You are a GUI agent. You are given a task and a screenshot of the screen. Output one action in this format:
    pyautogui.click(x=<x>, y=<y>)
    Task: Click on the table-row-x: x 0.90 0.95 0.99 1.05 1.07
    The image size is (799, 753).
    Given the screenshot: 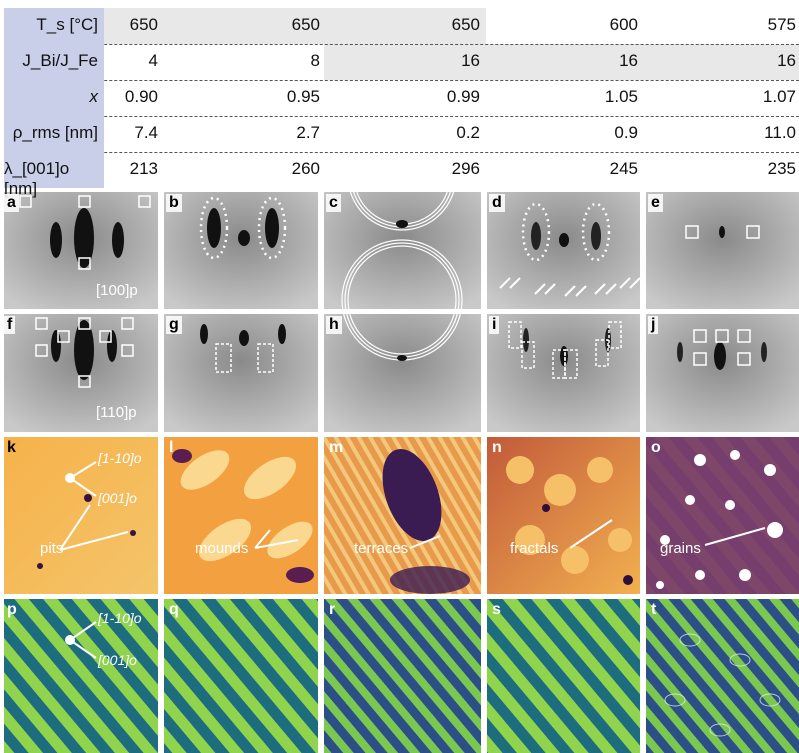 What is the action you would take?
    pyautogui.click(x=399, y=98)
    